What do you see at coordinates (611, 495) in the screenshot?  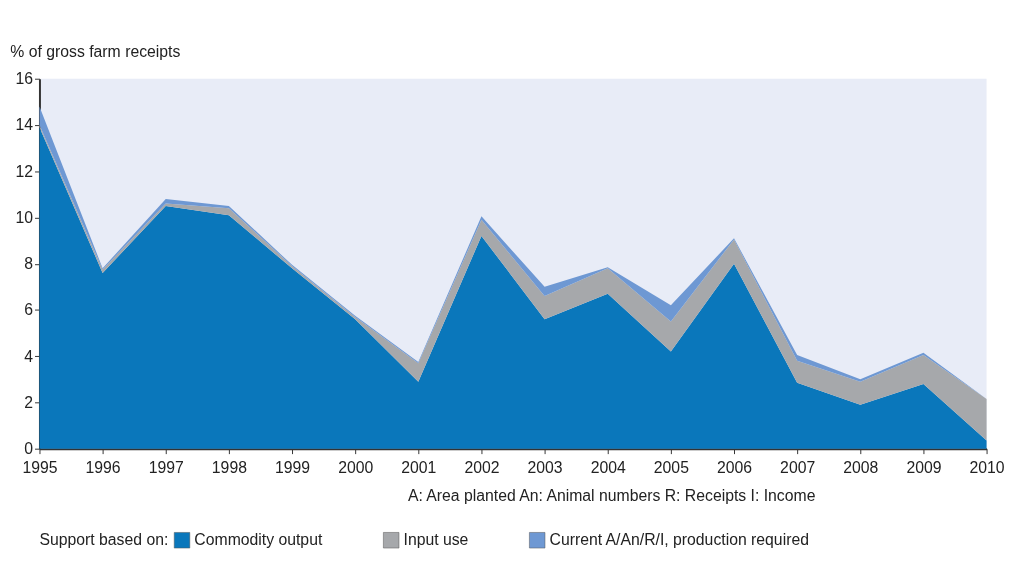 I see `text: A: Area planted An: Animal numbers R: Receipts I: Income` at bounding box center [611, 495].